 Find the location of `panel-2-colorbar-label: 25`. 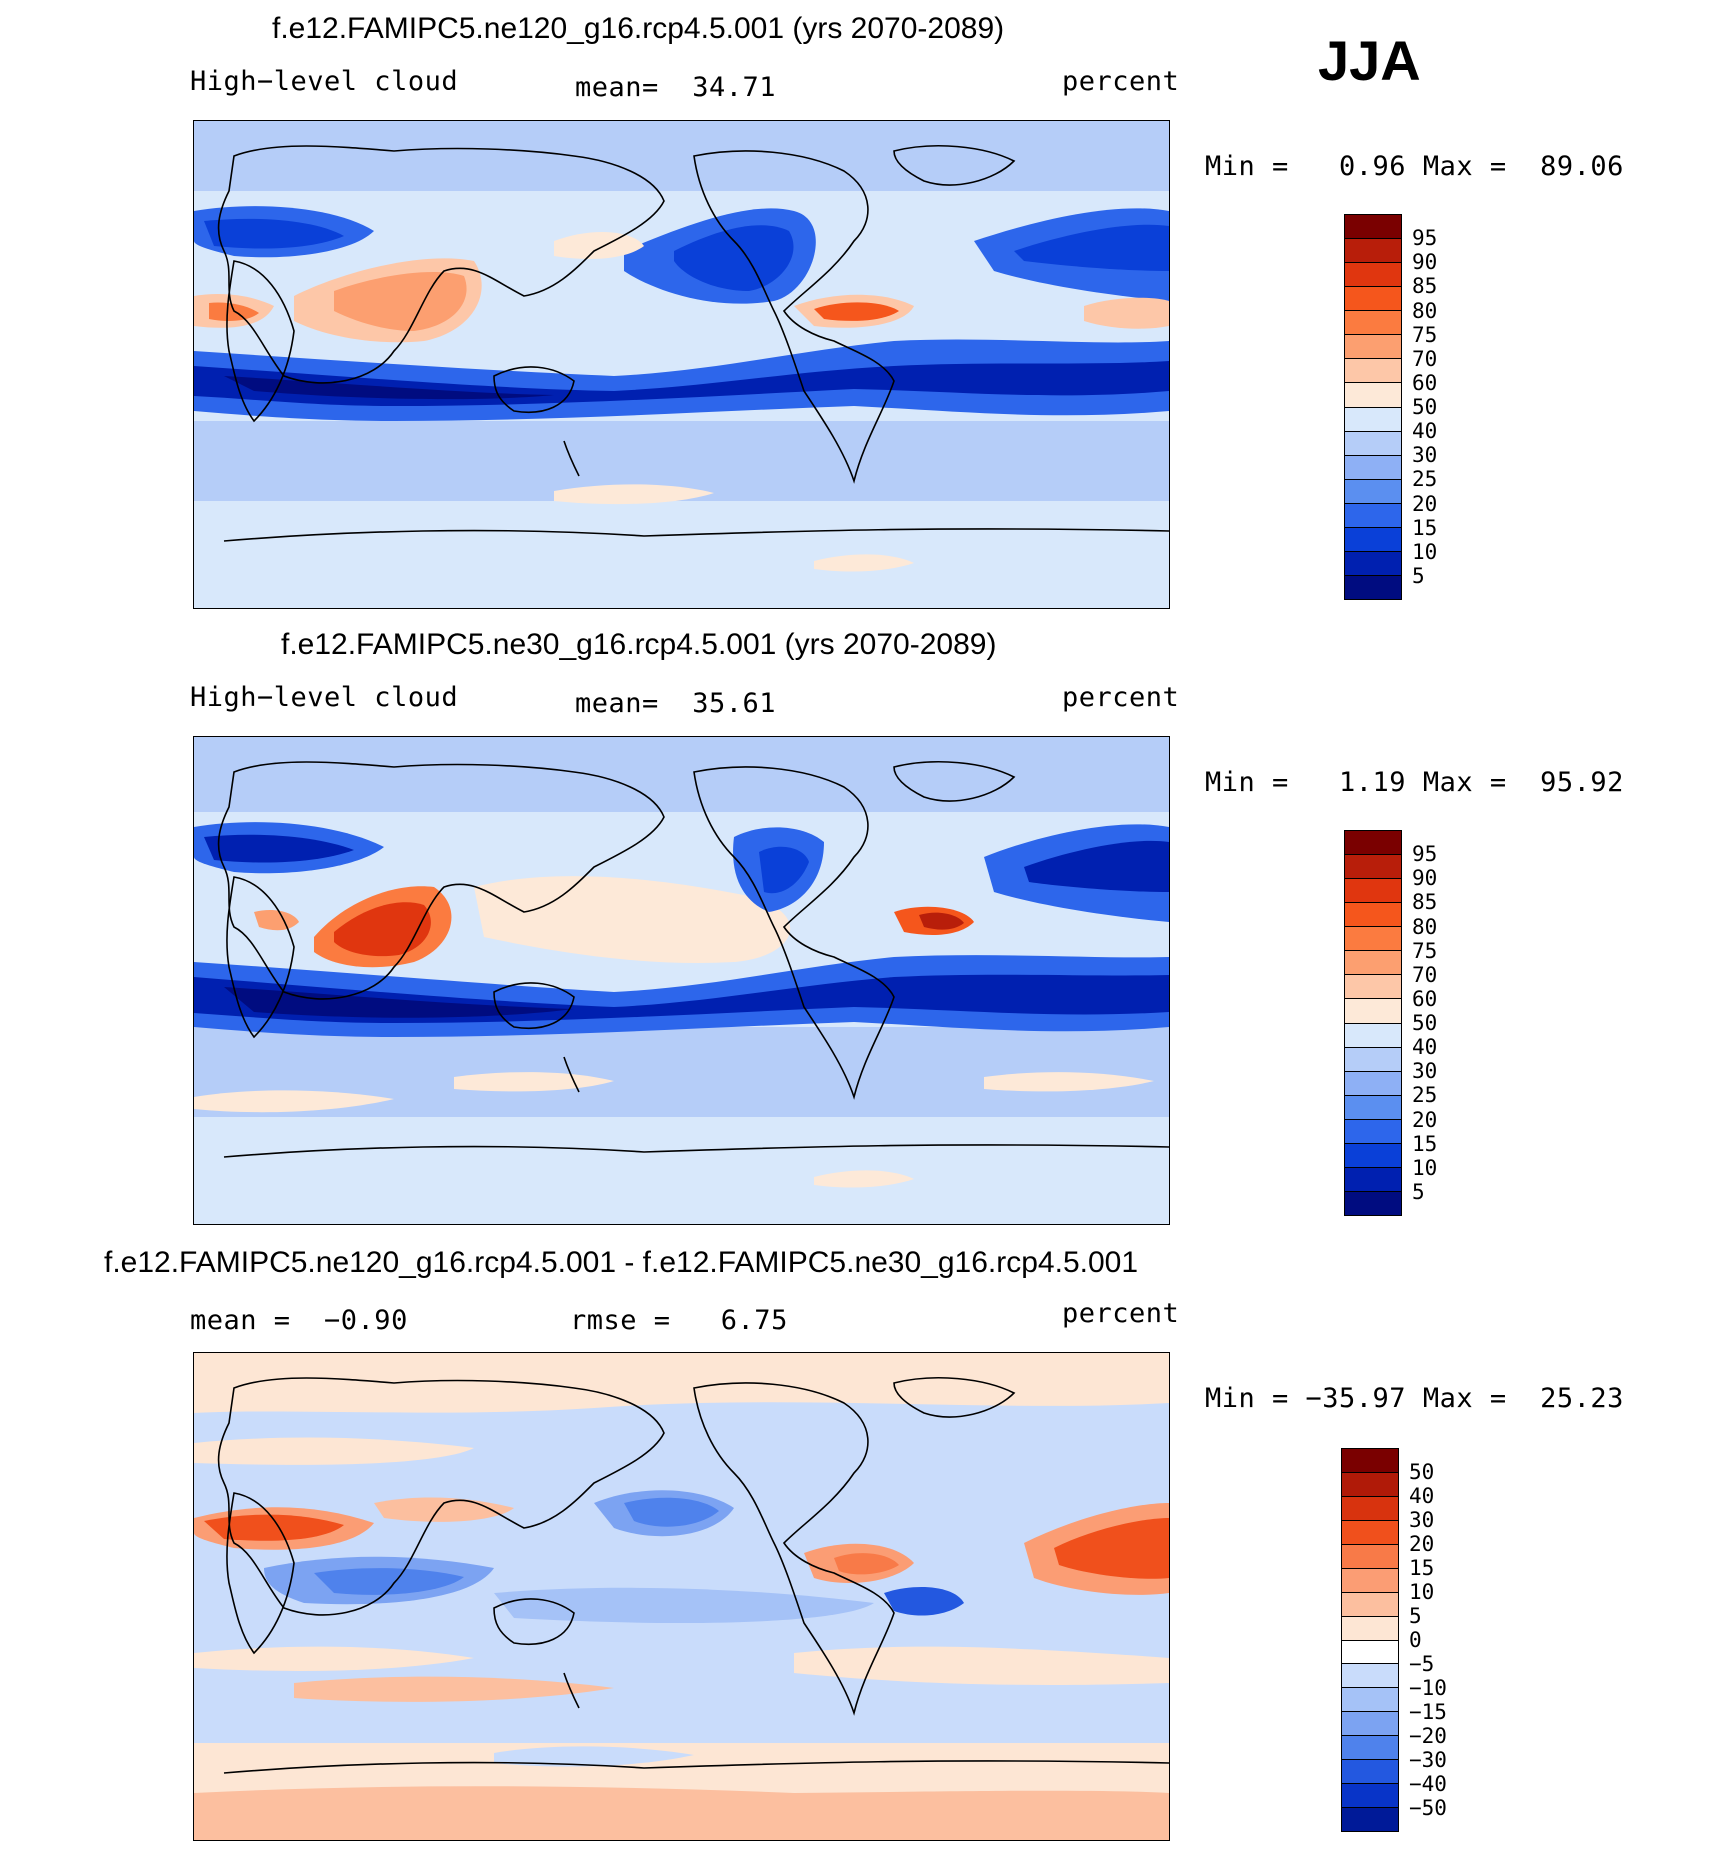

panel-2-colorbar-label: 25 is located at coordinates (1425, 1095).